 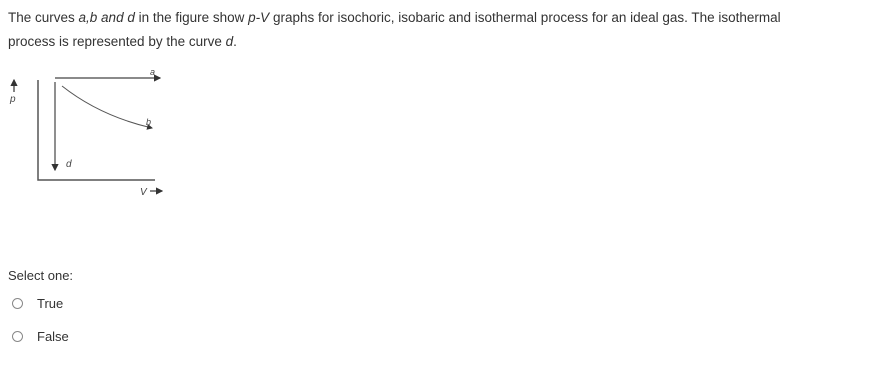 What do you see at coordinates (148, 122) in the screenshot?
I see `label-b: b` at bounding box center [148, 122].